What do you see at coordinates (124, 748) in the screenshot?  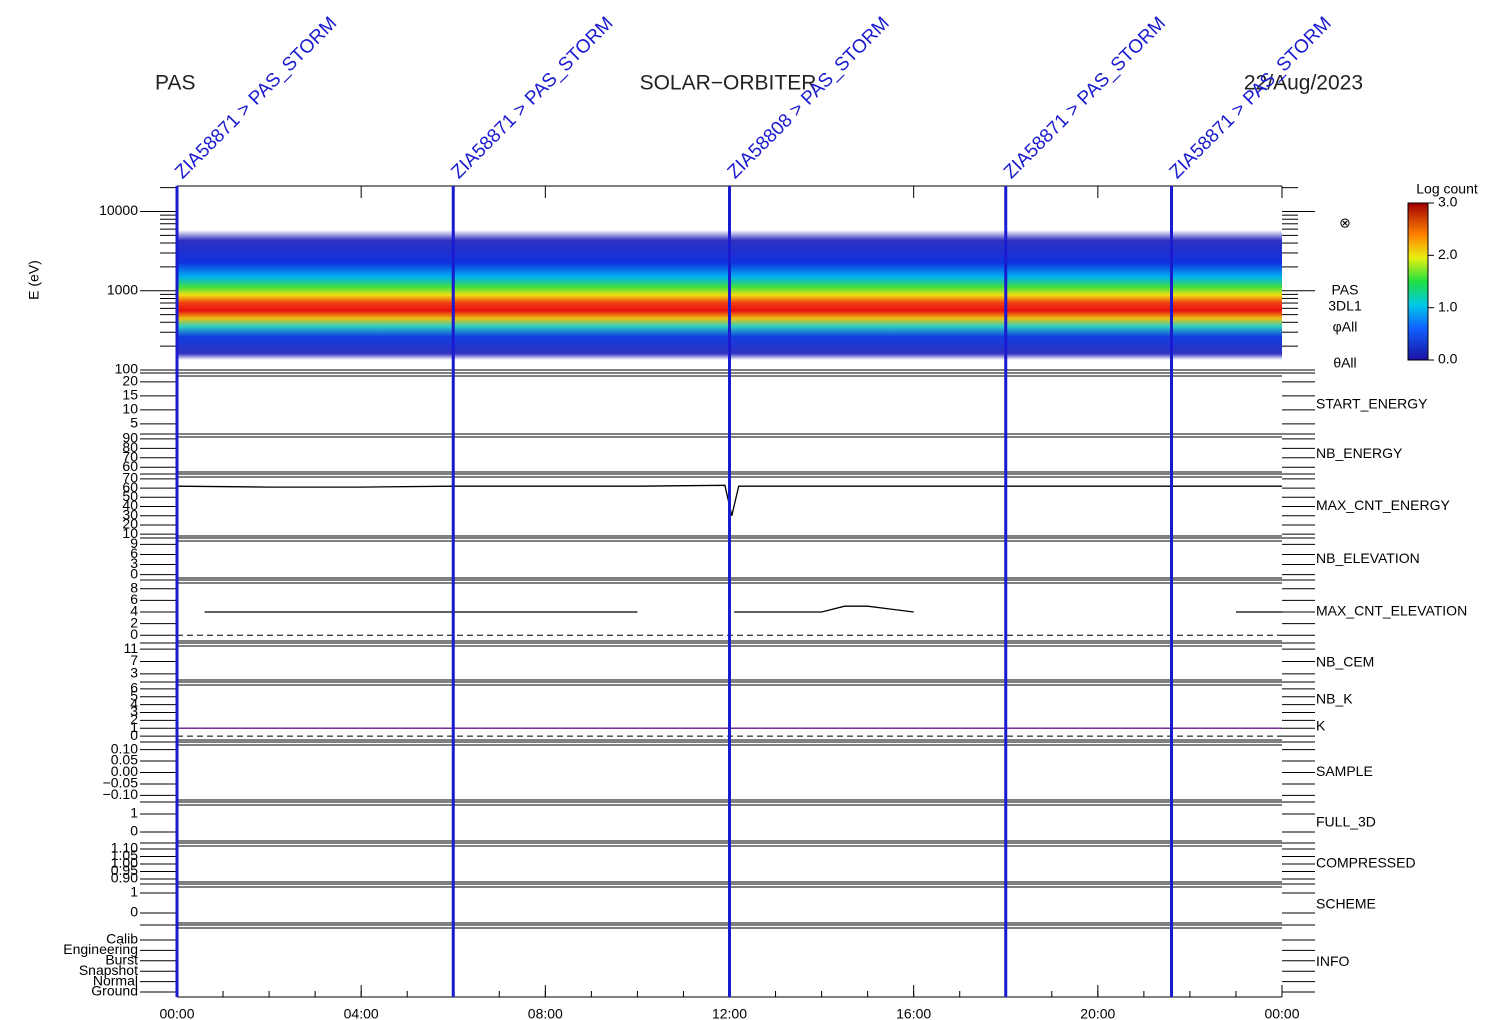 I see `y-tick-label: 0.10` at bounding box center [124, 748].